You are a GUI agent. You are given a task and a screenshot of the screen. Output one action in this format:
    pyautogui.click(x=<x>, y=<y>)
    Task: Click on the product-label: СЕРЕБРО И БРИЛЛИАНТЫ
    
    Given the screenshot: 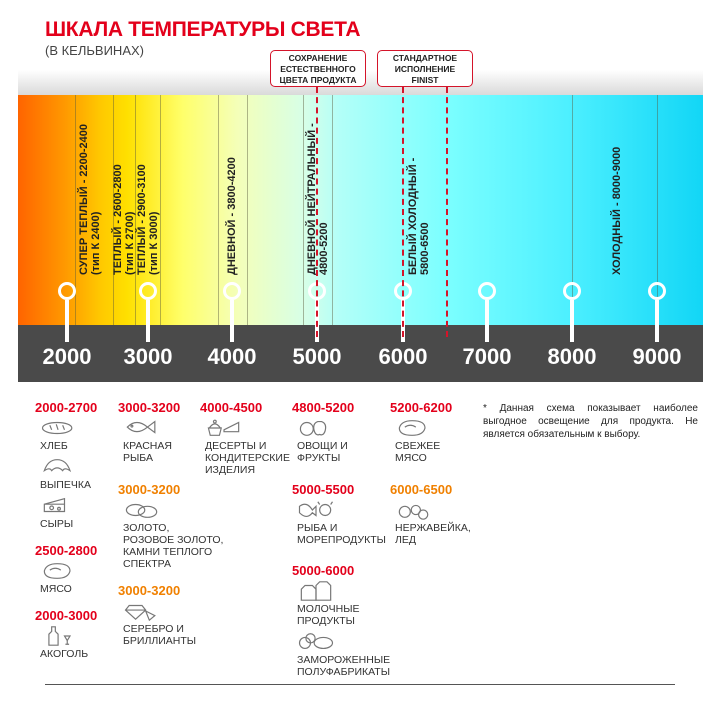 What is the action you would take?
    pyautogui.click(x=160, y=635)
    